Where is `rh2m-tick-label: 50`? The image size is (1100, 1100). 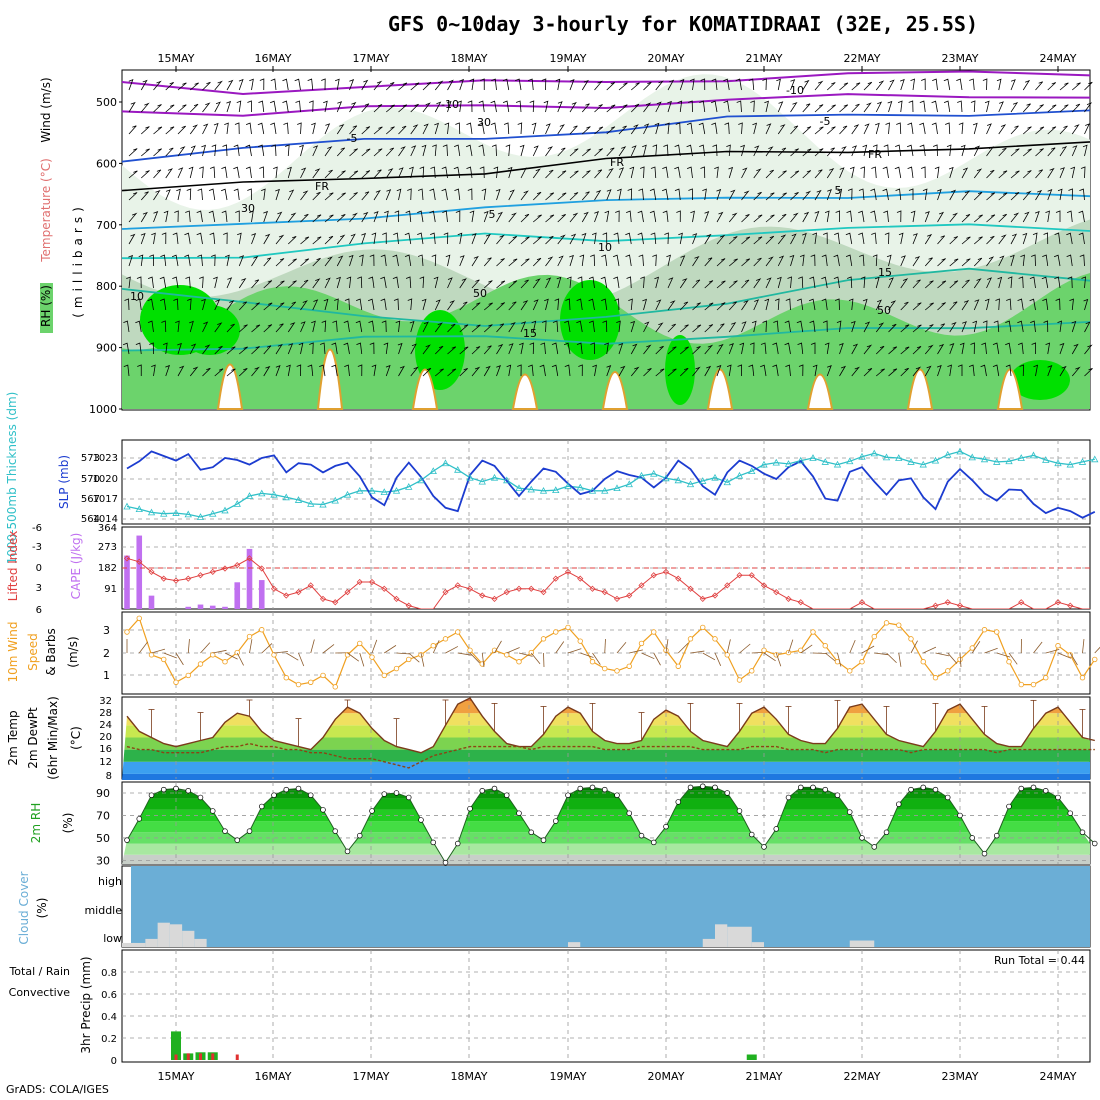 rh2m-tick-label: 50 is located at coordinates (103, 838).